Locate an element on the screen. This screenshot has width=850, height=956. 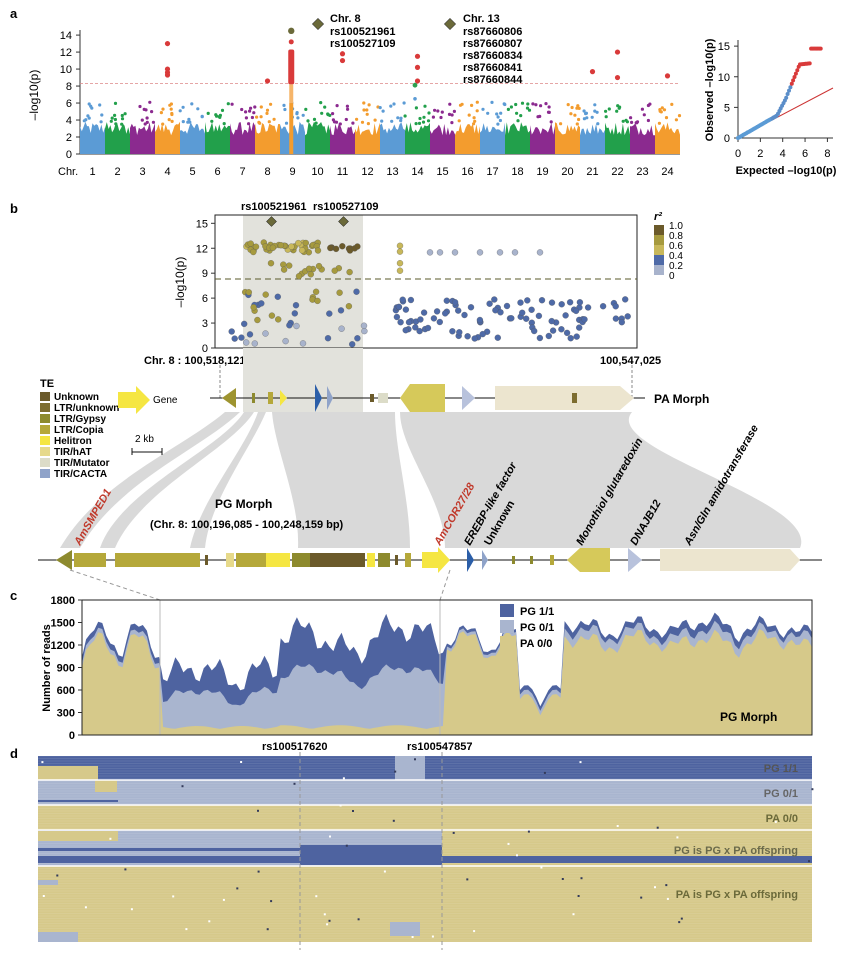
chrom-label: 5 is located at coordinates (192, 172).